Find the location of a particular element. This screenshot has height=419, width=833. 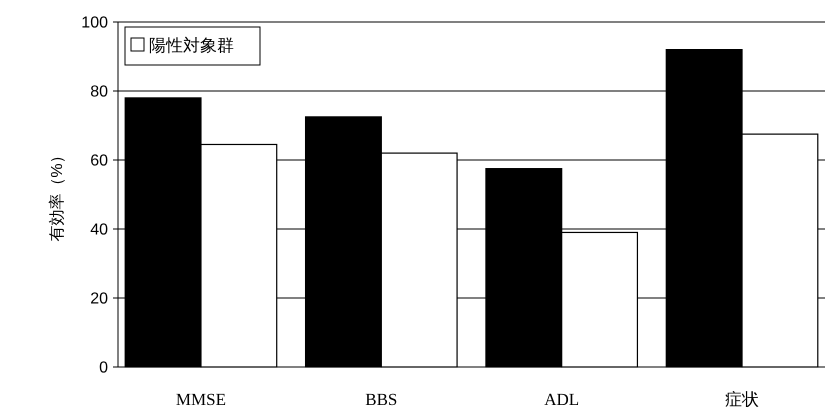

y-tick-label: 100 is located at coordinates (94, 23).